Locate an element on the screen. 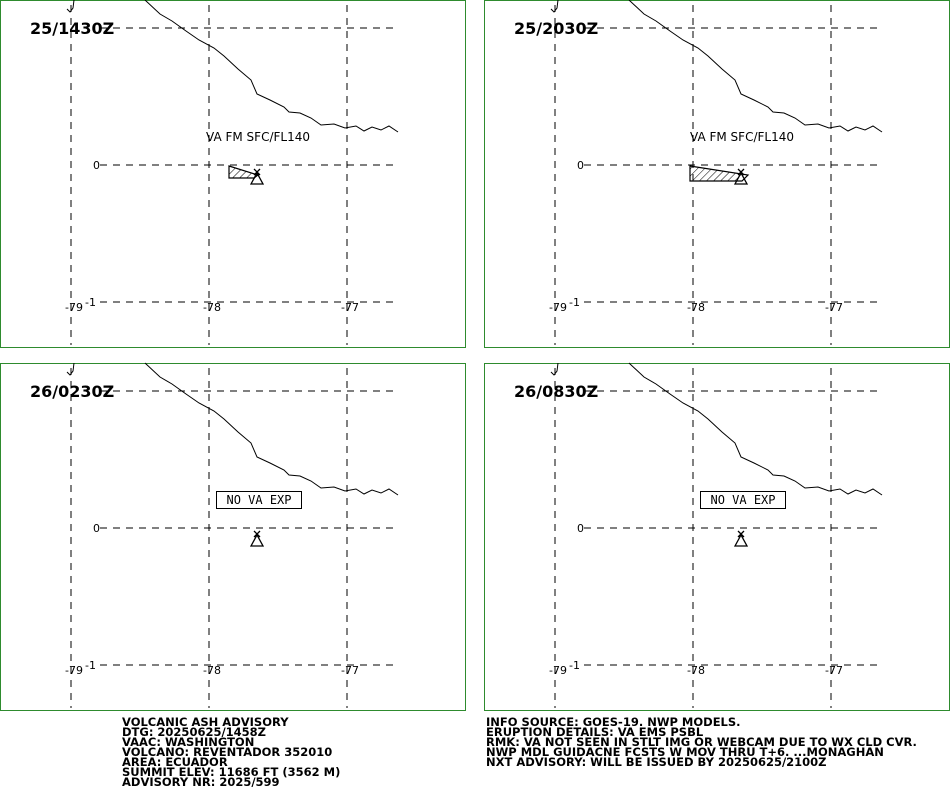 Image resolution: width=950 pixels, height=812 pixels. valid-time: 25/1430Z is located at coordinates (72, 28).